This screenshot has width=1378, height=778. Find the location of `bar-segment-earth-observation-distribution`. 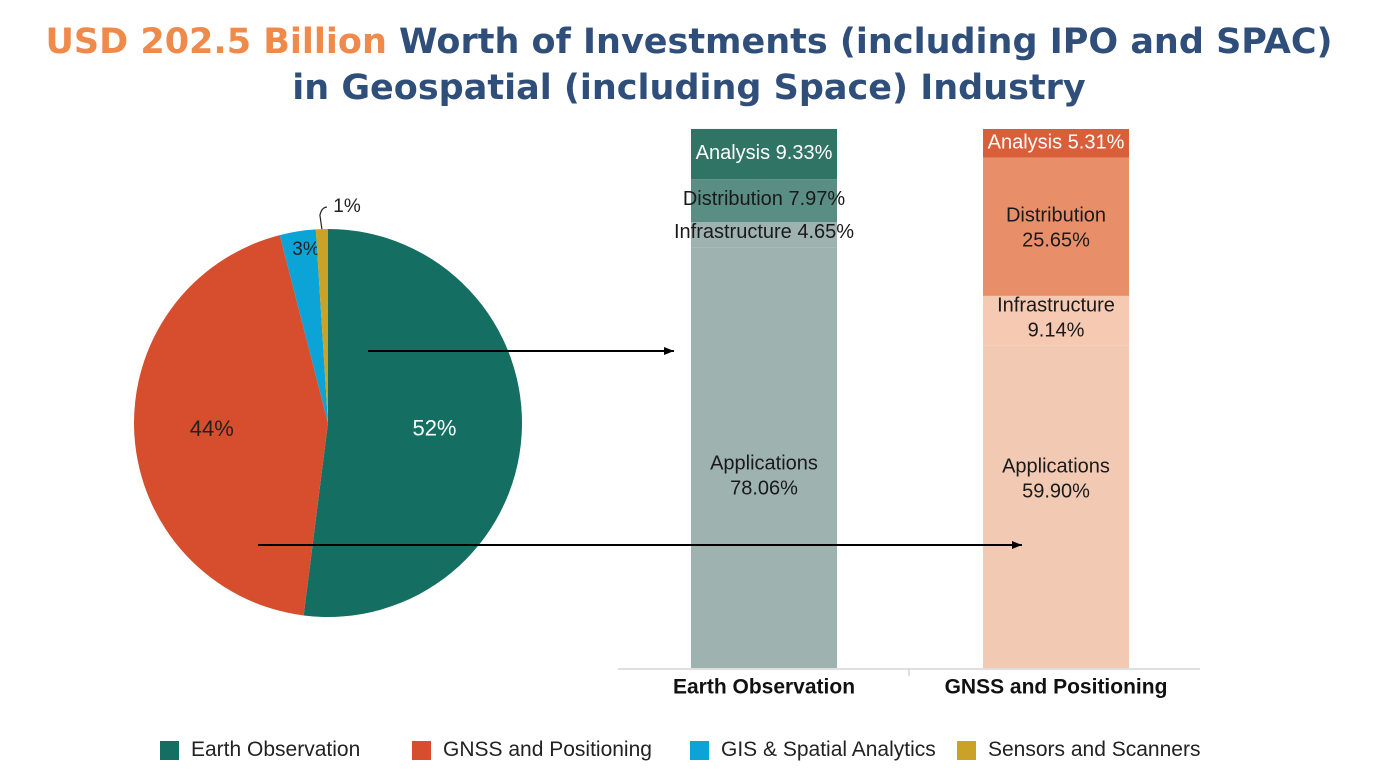

bar-segment-earth-observation-distribution is located at coordinates (764, 201).